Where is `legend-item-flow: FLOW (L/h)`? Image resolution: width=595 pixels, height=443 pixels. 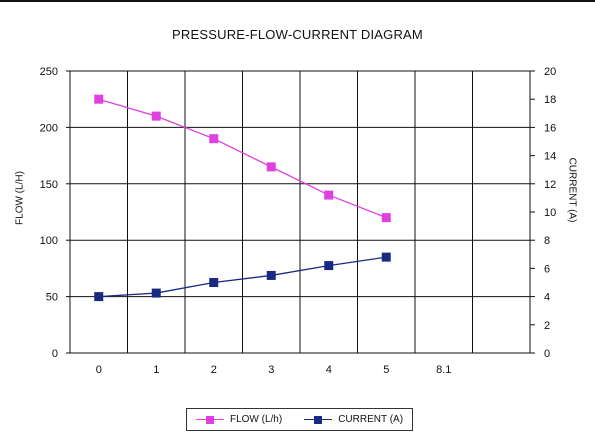
legend-item-flow: FLOW (L/h) is located at coordinates (239, 419).